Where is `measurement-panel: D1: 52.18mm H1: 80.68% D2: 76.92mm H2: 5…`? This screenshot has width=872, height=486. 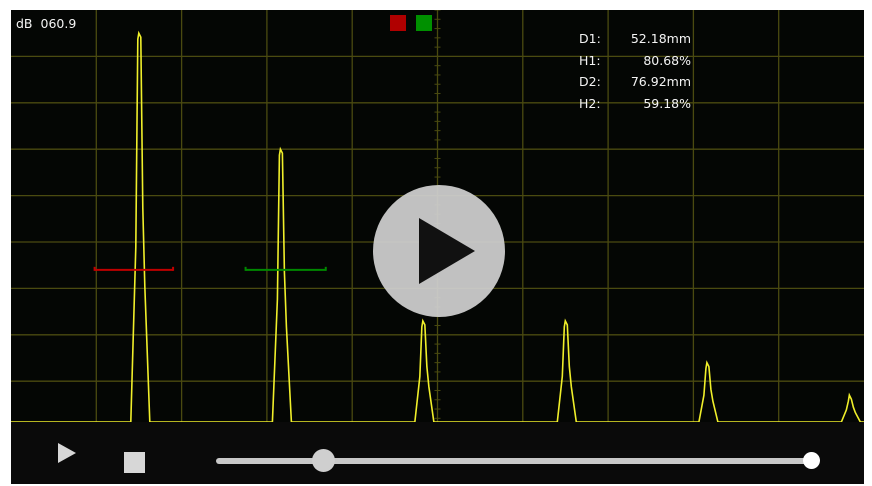 measurement-panel: D1: 52.18mm H1: 80.68% D2: 76.92mm H2: 5… is located at coordinates (635, 71).